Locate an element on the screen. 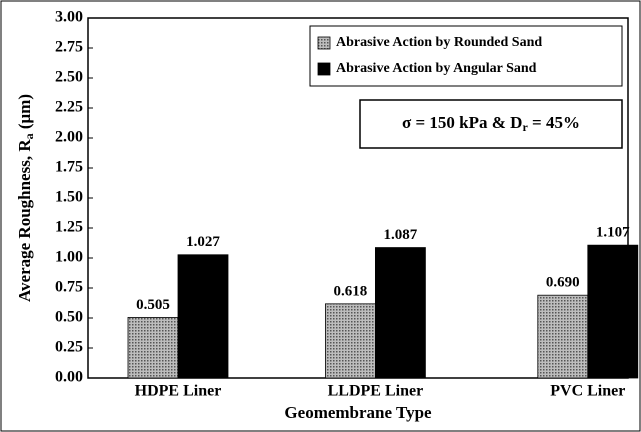 This screenshot has width=641, height=432. x-axis-label: Geomembrane Type is located at coordinates (358, 412).